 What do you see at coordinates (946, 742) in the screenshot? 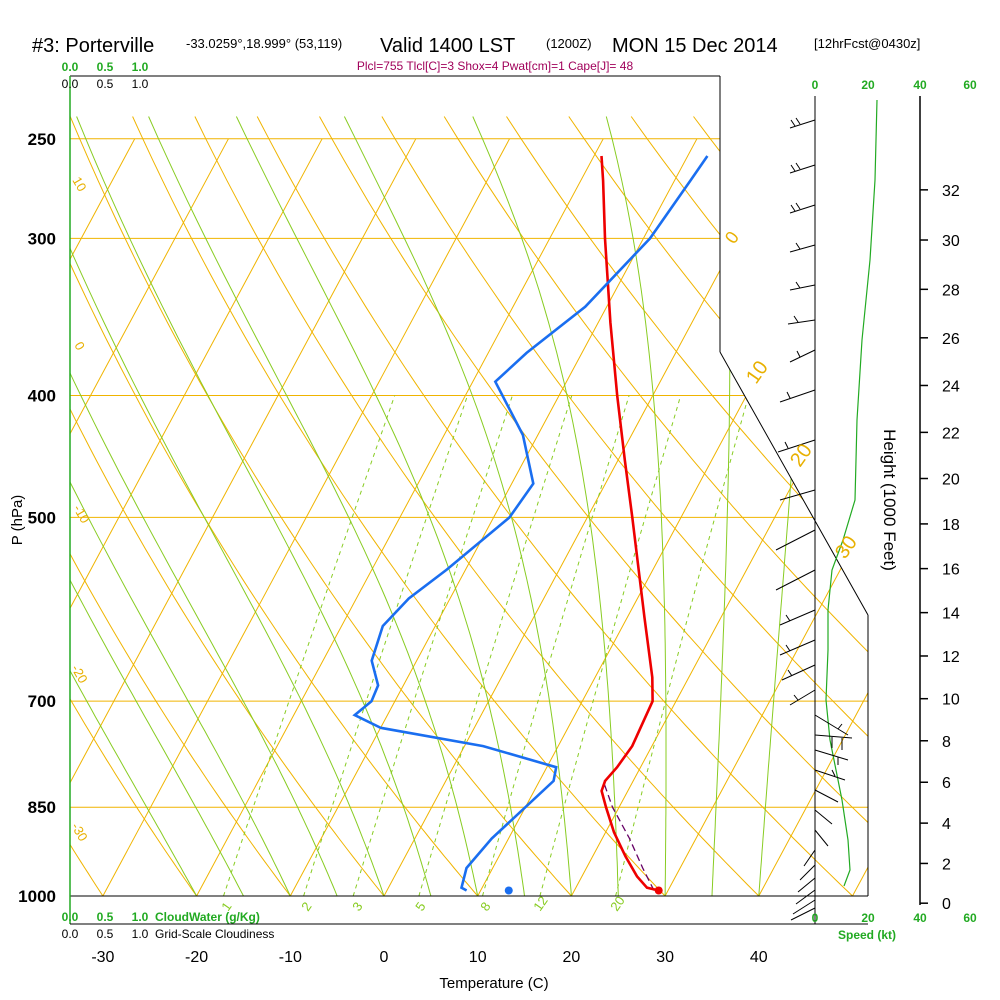
I see `height-tick-label: 8` at bounding box center [946, 742].